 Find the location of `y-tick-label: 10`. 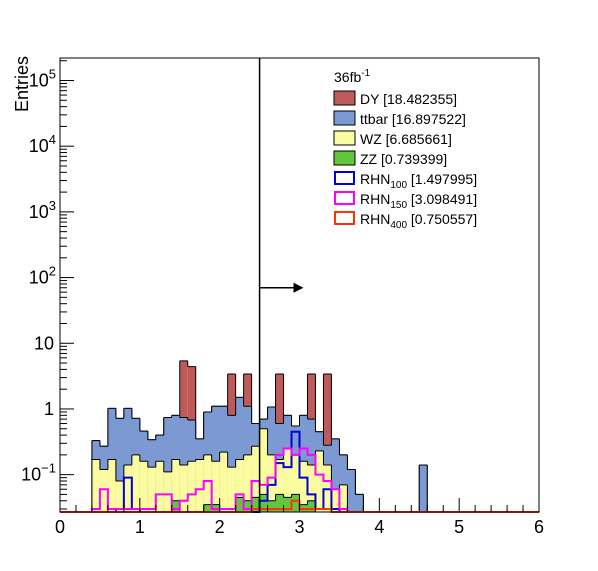

y-tick-label: 10 is located at coordinates (44, 343).